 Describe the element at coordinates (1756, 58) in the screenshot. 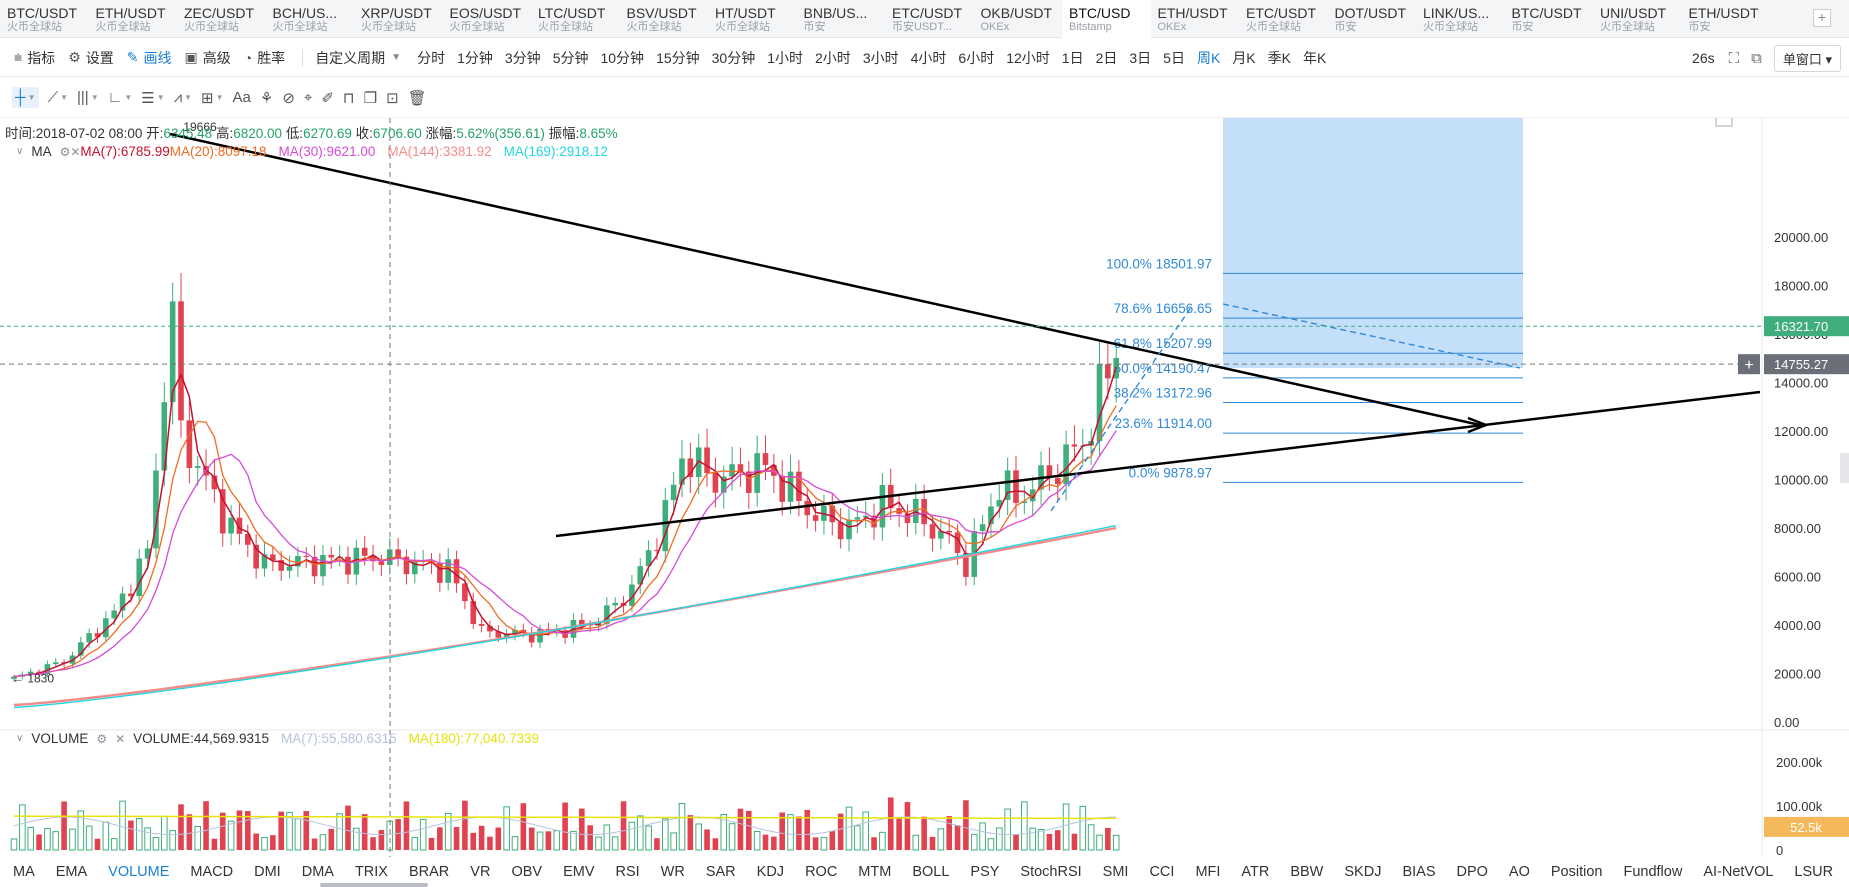

I see `popout-icon: ⧉` at that location.